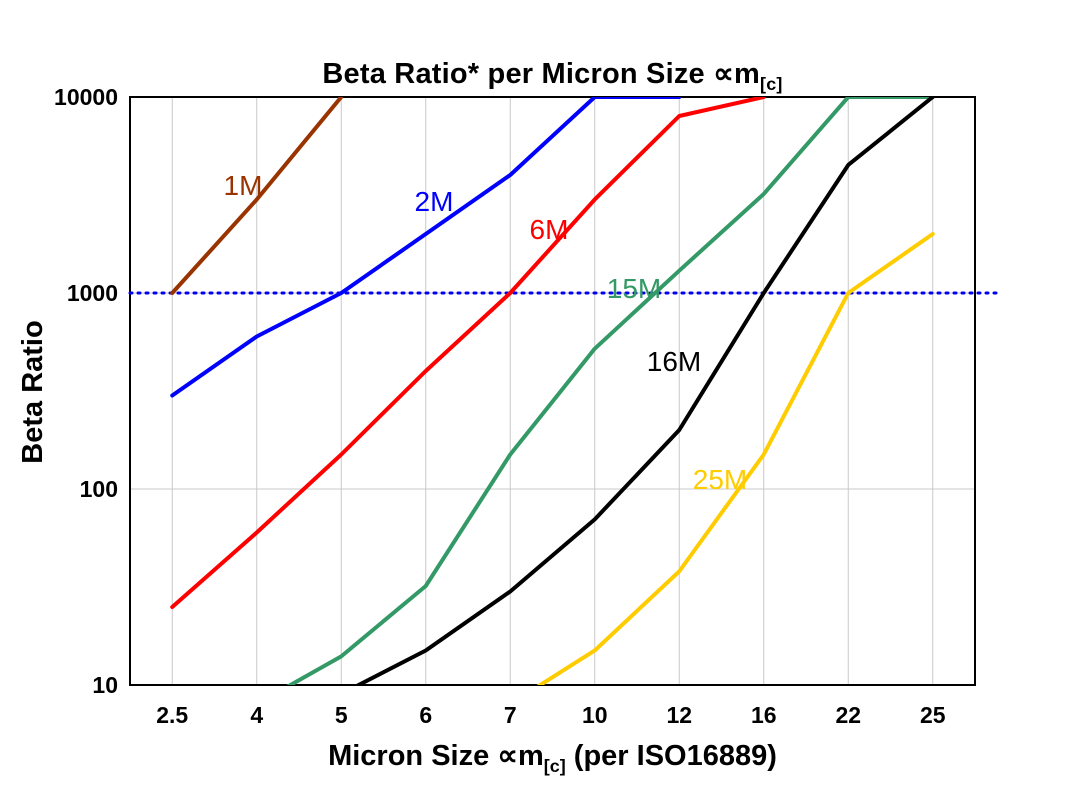  Describe the element at coordinates (541, 74) in the screenshot. I see `chart-title-text: Beta Ratio* per Micron Size ∝m` at that location.